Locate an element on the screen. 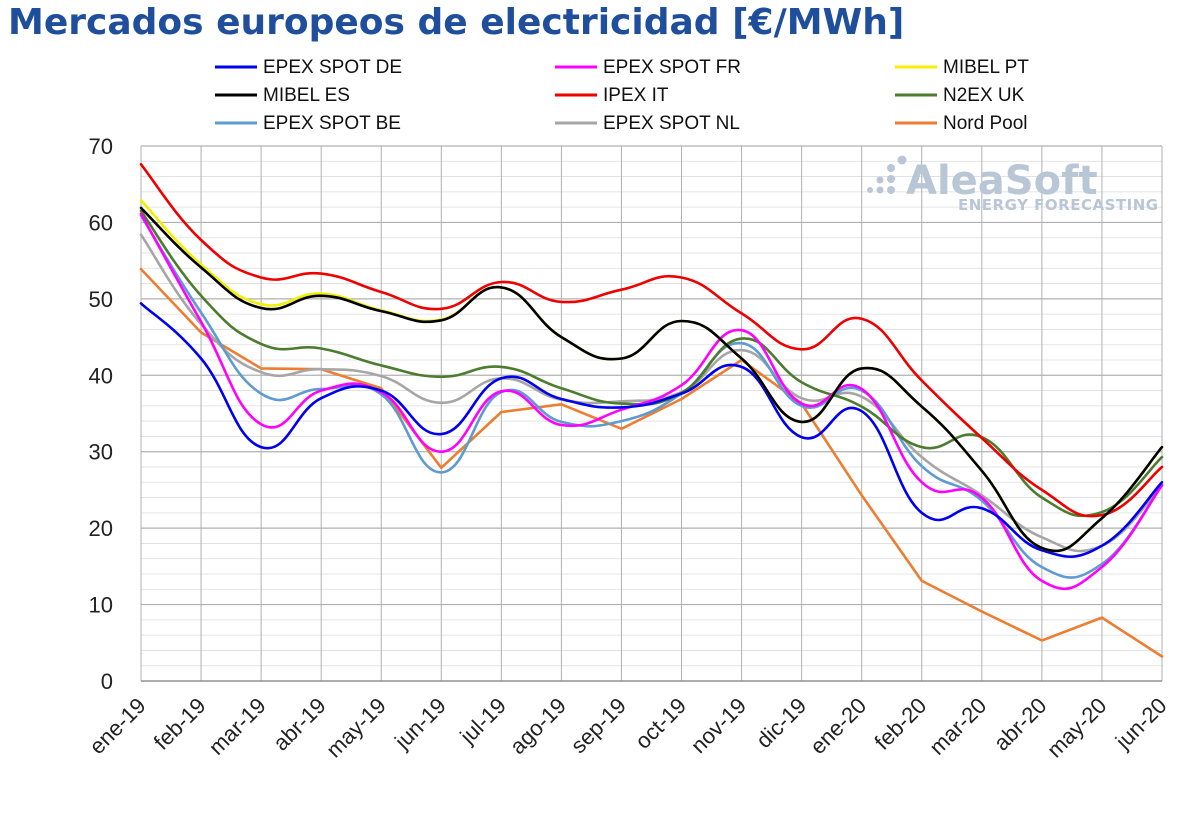  x-tick-label: nov-19 is located at coordinates (718, 725).